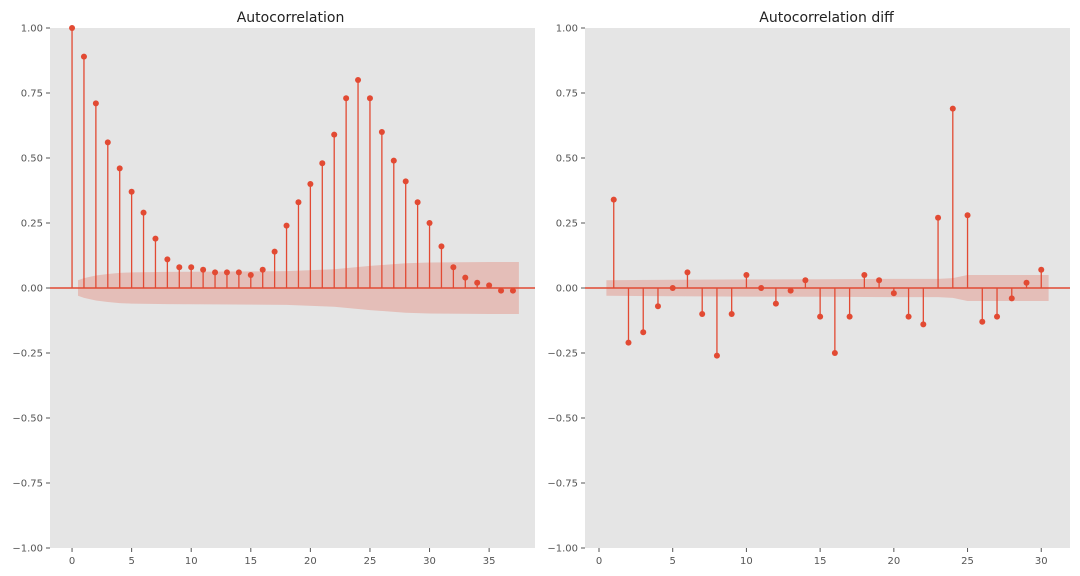 The height and width of the screenshot is (576, 1080). What do you see at coordinates (429, 561) in the screenshot?
I see `x-tick-label: 30` at bounding box center [429, 561].